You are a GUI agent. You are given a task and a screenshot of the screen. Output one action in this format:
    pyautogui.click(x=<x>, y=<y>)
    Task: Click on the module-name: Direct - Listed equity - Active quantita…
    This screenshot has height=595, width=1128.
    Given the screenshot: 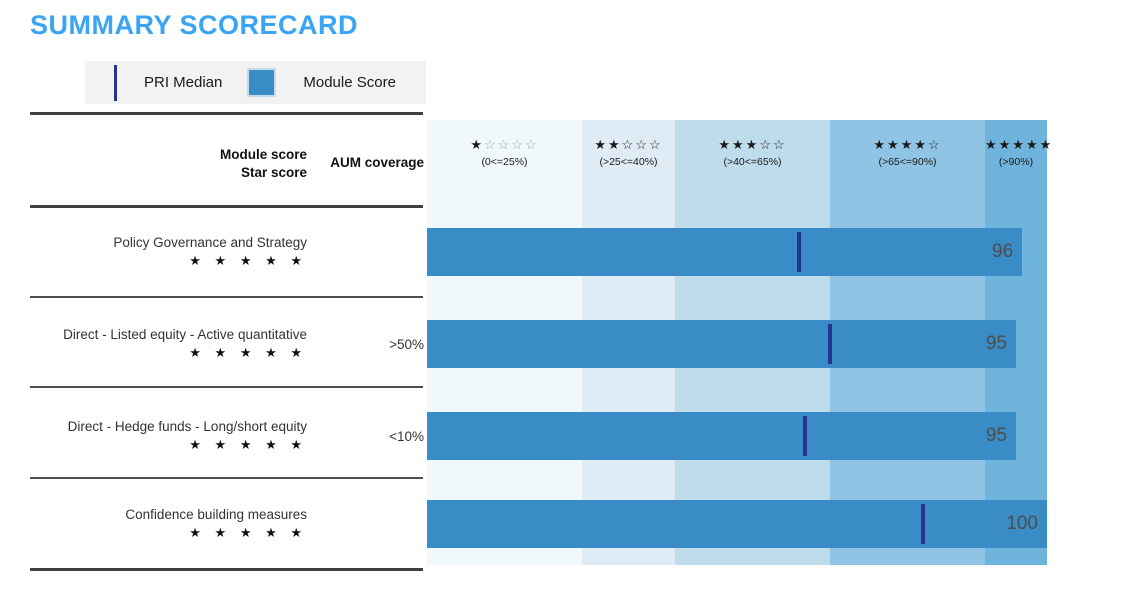 What is the action you would take?
    pyautogui.click(x=185, y=334)
    